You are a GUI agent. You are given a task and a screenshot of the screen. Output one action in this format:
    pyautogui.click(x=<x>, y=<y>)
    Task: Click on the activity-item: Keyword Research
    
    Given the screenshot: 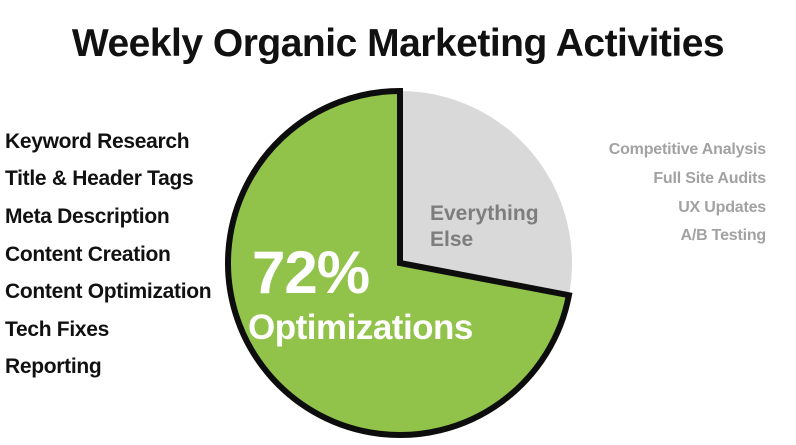 What is the action you would take?
    pyautogui.click(x=97, y=141)
    